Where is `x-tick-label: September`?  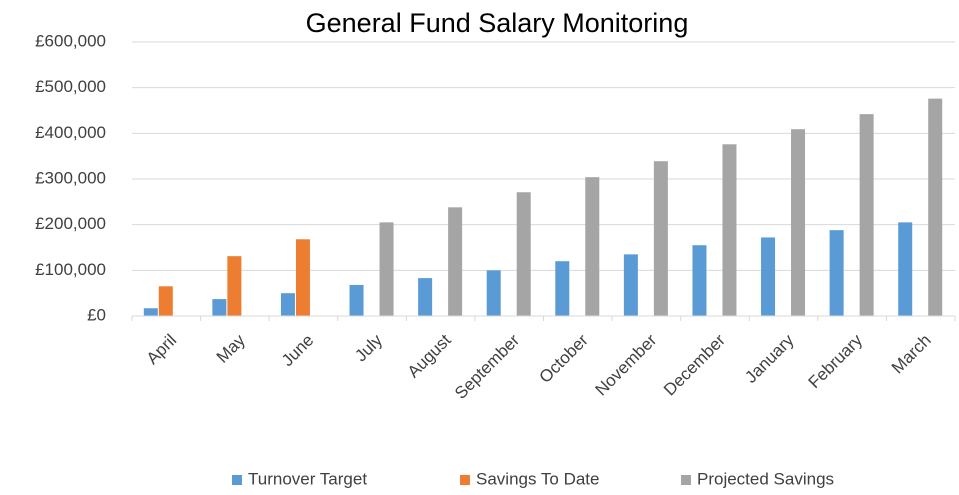 x-tick-label: September is located at coordinates (487, 366).